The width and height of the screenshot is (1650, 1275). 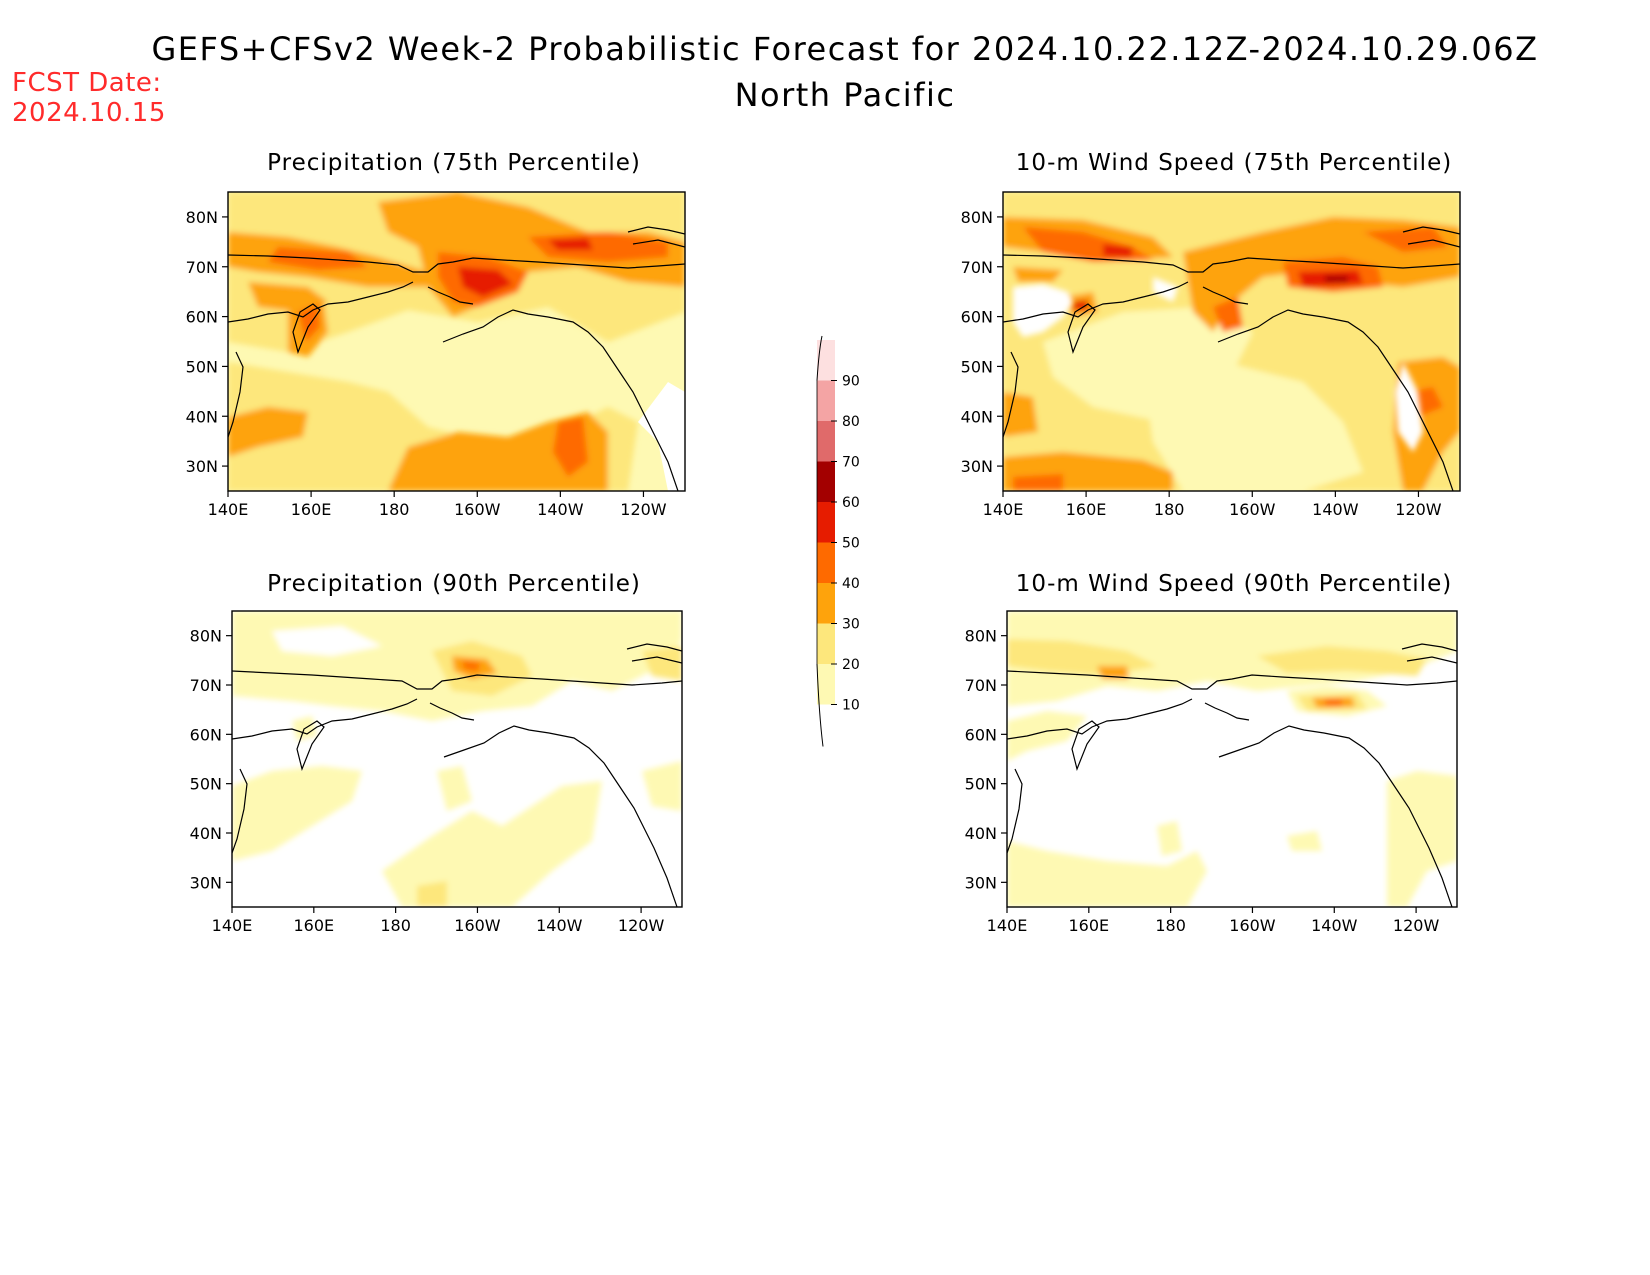 I want to click on colorbar-label: 90, so click(x=851, y=382).